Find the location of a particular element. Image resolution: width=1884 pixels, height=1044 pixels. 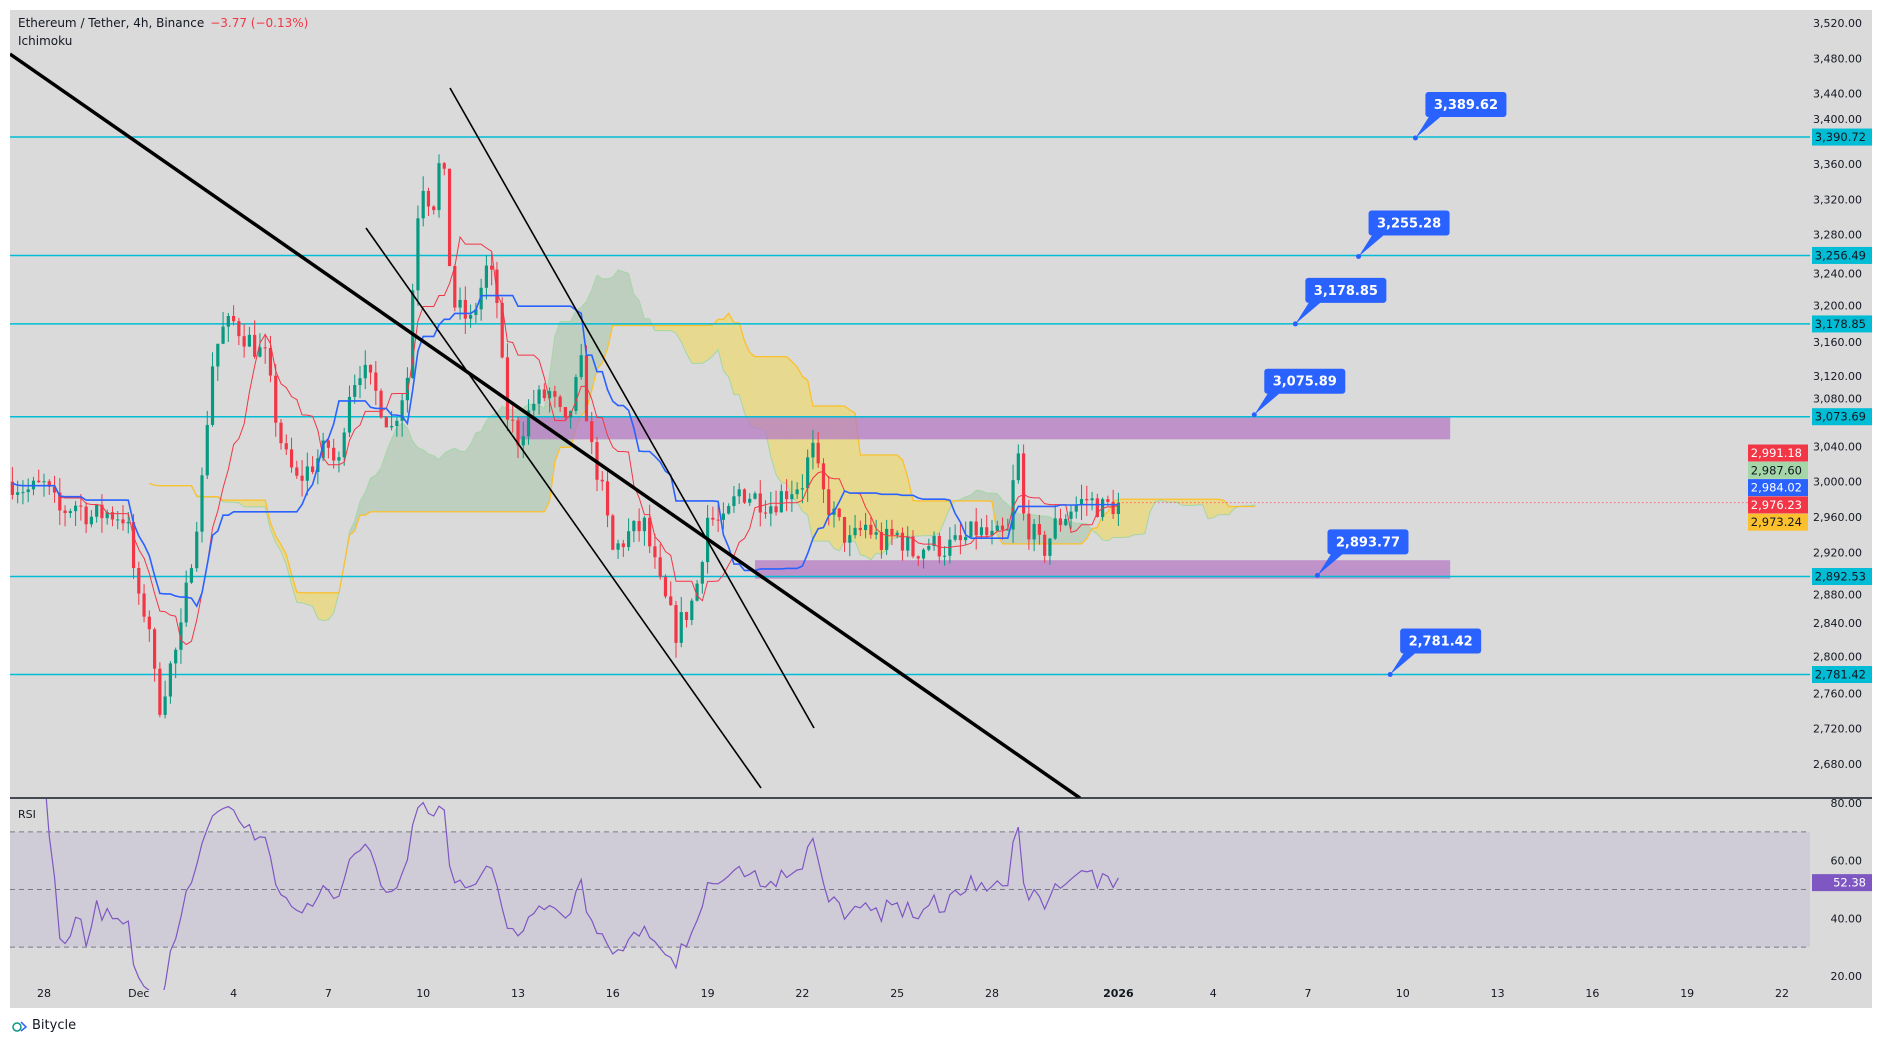

price-axis-tick: 2,800.00 is located at coordinates (1837, 657).